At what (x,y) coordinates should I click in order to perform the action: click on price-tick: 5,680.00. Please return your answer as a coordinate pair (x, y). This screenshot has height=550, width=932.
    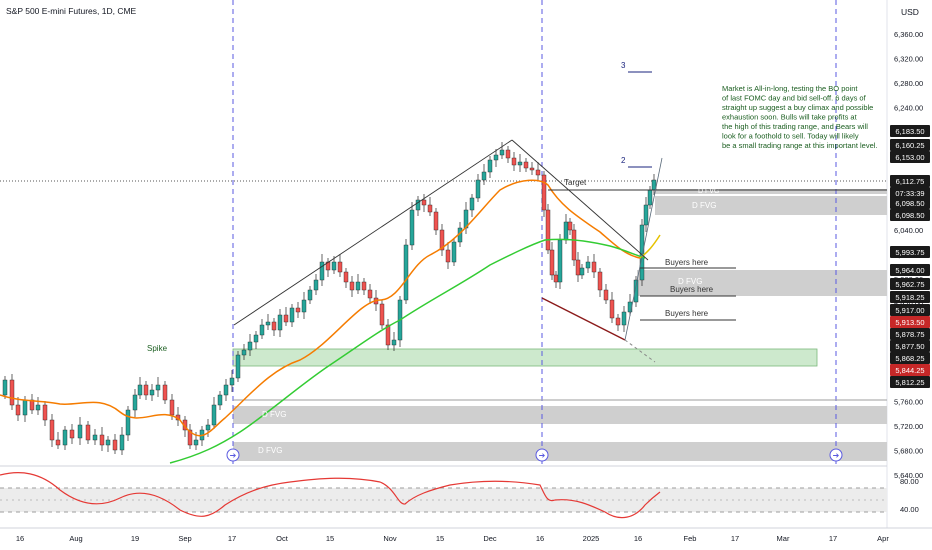
    Looking at the image, I should click on (908, 451).